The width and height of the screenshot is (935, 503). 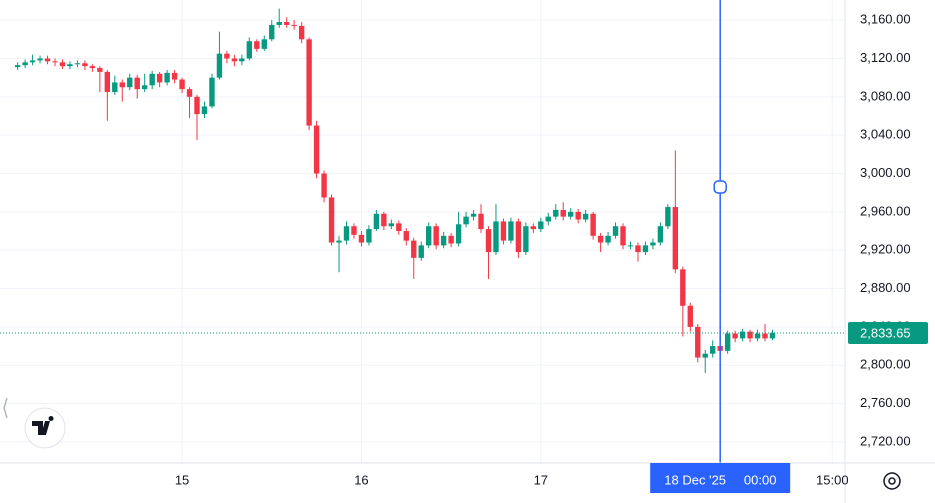 What do you see at coordinates (832, 479) in the screenshot?
I see `x-tick-label: 15:00` at bounding box center [832, 479].